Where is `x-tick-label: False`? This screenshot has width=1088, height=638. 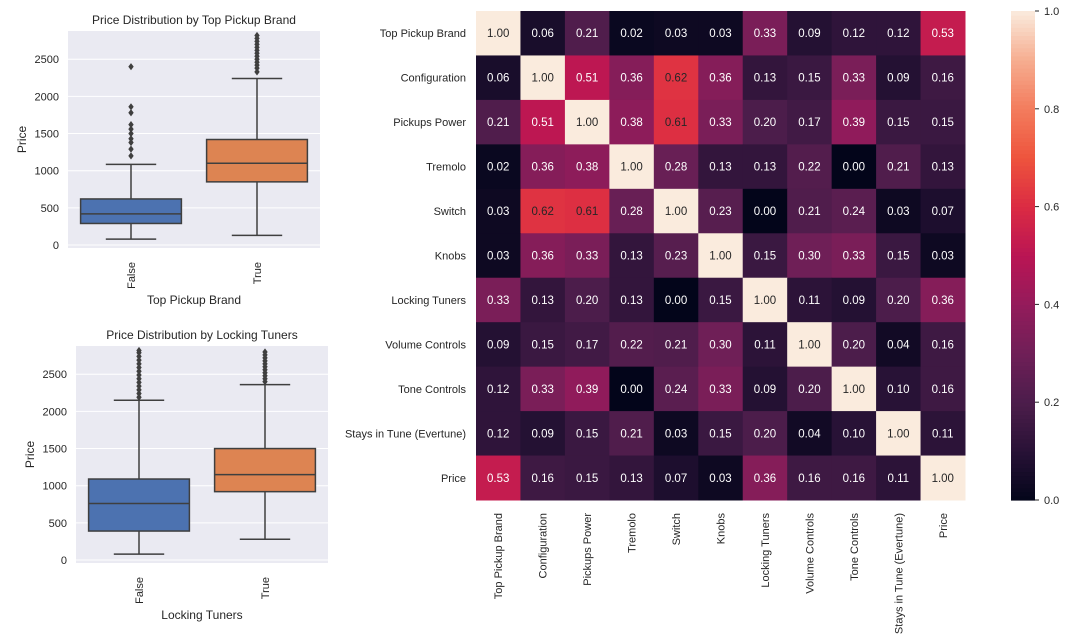 x-tick-label: False is located at coordinates (140, 590).